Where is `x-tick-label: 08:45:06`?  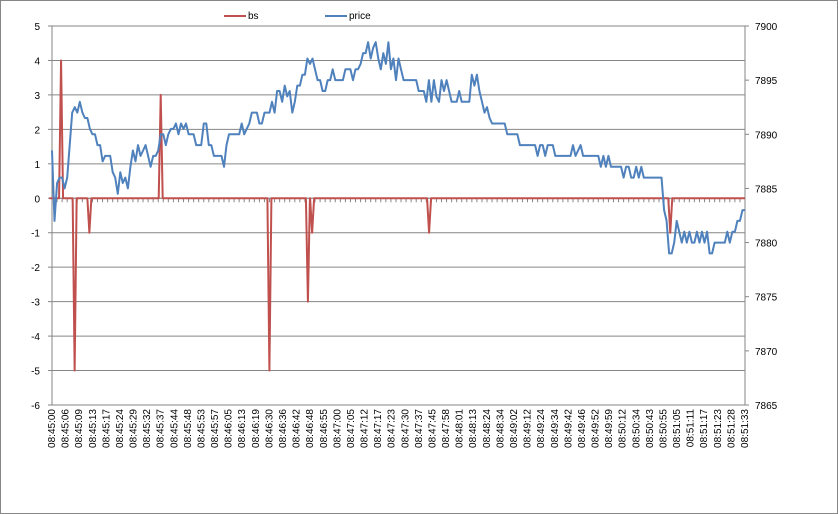 x-tick-label: 08:45:06 is located at coordinates (66, 428).